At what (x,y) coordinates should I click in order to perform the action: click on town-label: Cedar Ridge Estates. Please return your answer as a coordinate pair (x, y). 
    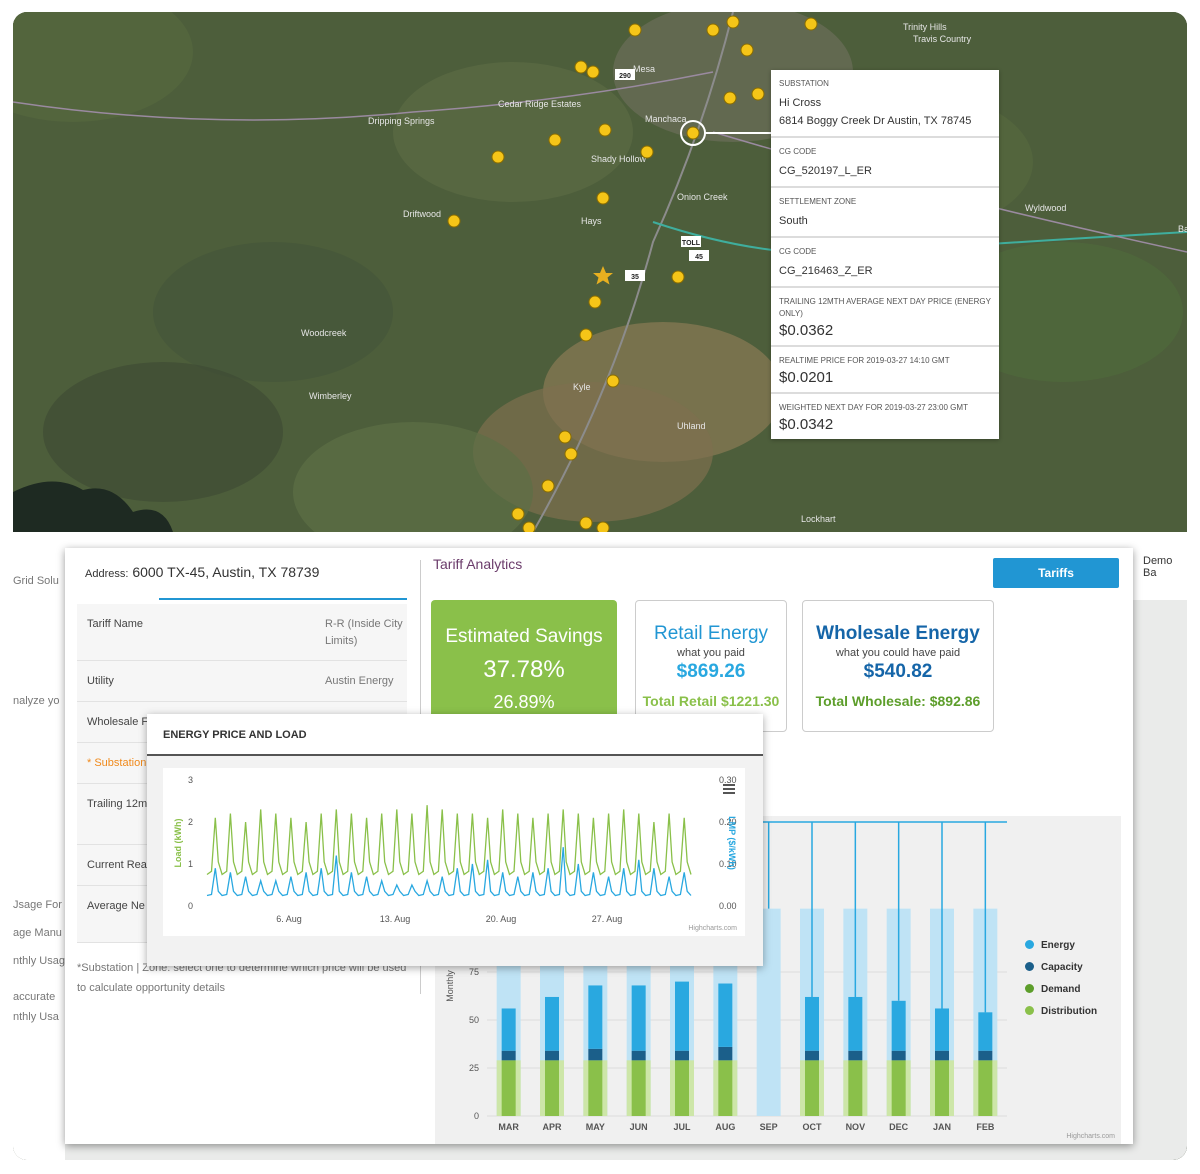
    Looking at the image, I should click on (540, 104).